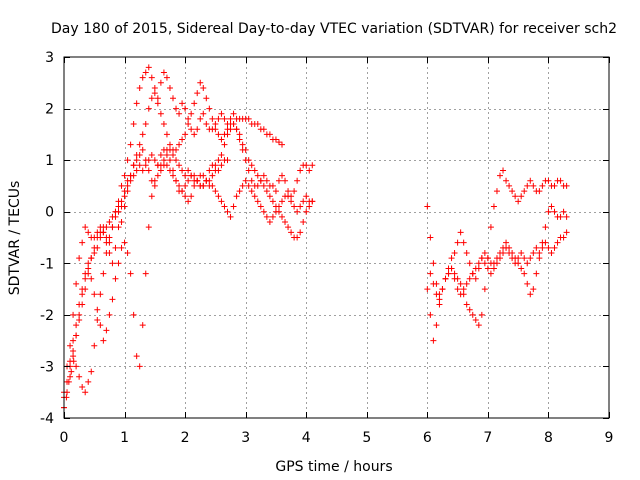 The height and width of the screenshot is (480, 640). What do you see at coordinates (49, 58) in the screenshot?
I see `y-tick-label: 3` at bounding box center [49, 58].